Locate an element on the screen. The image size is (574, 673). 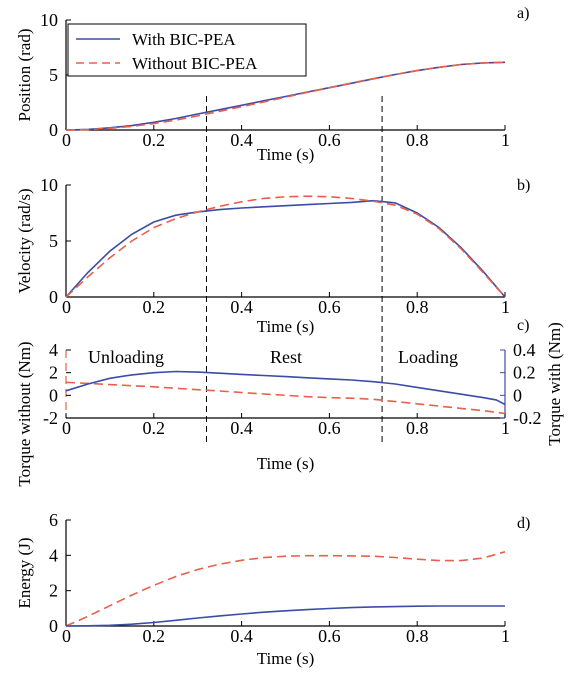
panel-d-series-without is located at coordinates (285, 589).